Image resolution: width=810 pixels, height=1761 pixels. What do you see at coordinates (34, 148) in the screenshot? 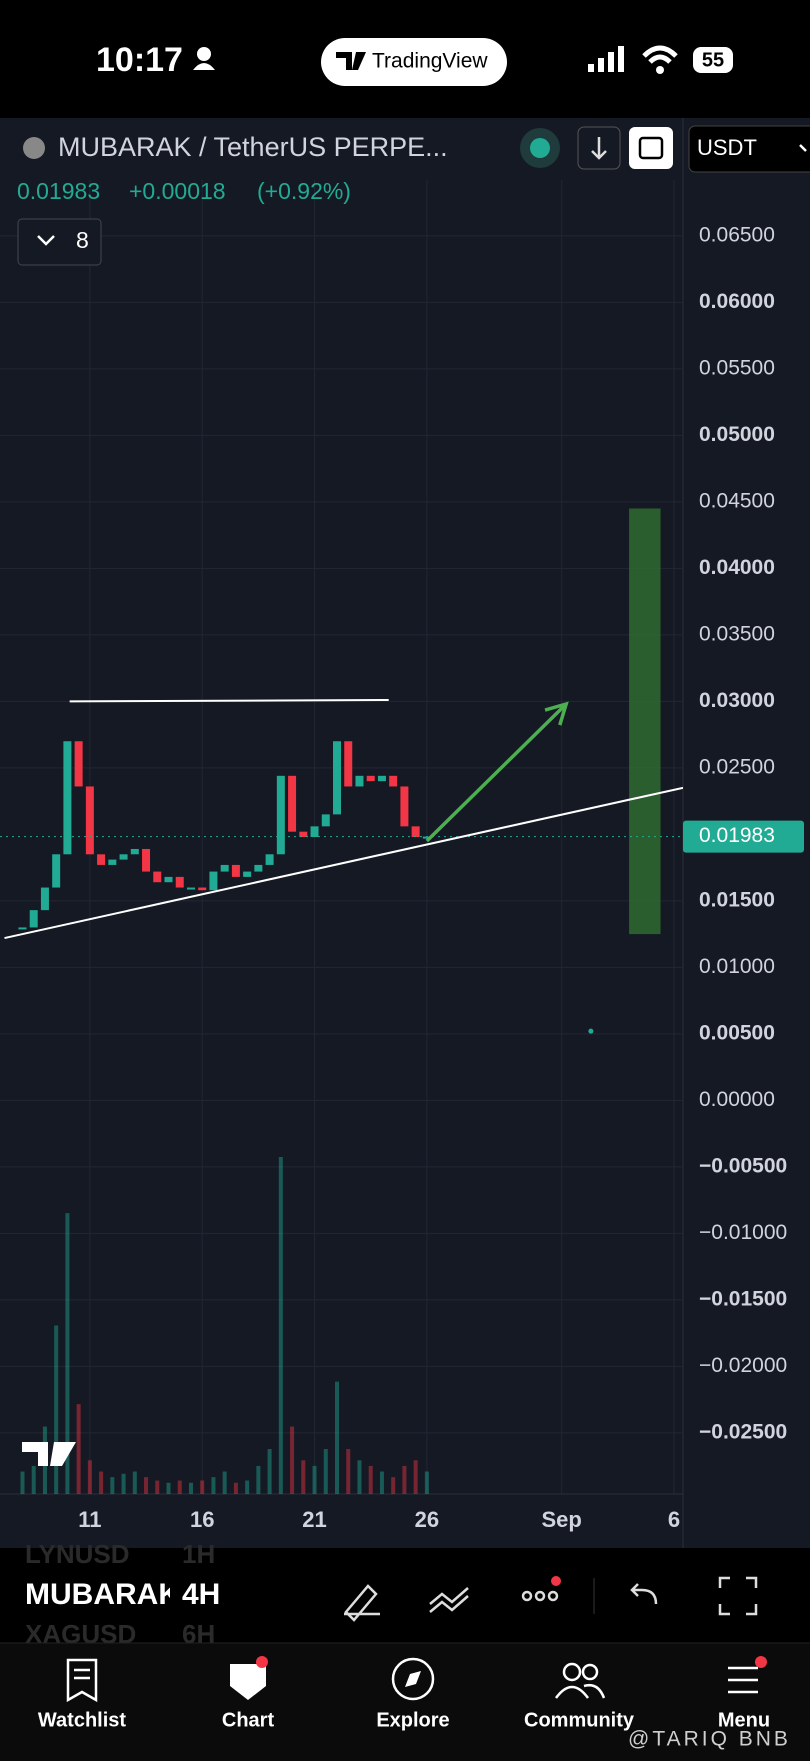
I see `coin-icon` at bounding box center [34, 148].